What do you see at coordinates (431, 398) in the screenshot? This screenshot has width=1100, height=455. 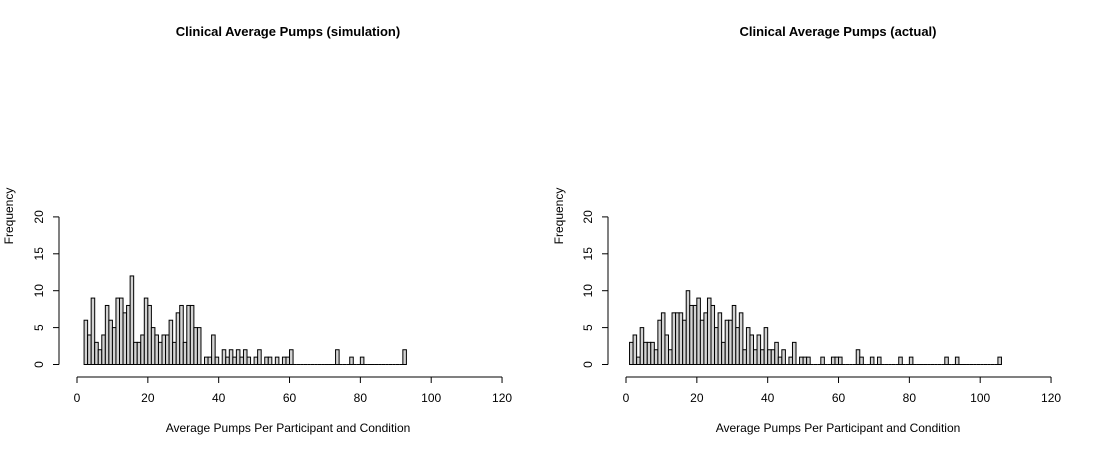 I see `x-tick-label: 100` at bounding box center [431, 398].